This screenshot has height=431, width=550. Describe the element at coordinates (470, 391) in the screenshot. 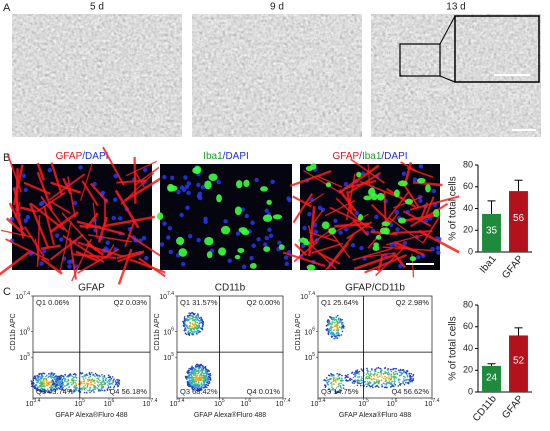

I see `y-tick-label: 0` at that location.